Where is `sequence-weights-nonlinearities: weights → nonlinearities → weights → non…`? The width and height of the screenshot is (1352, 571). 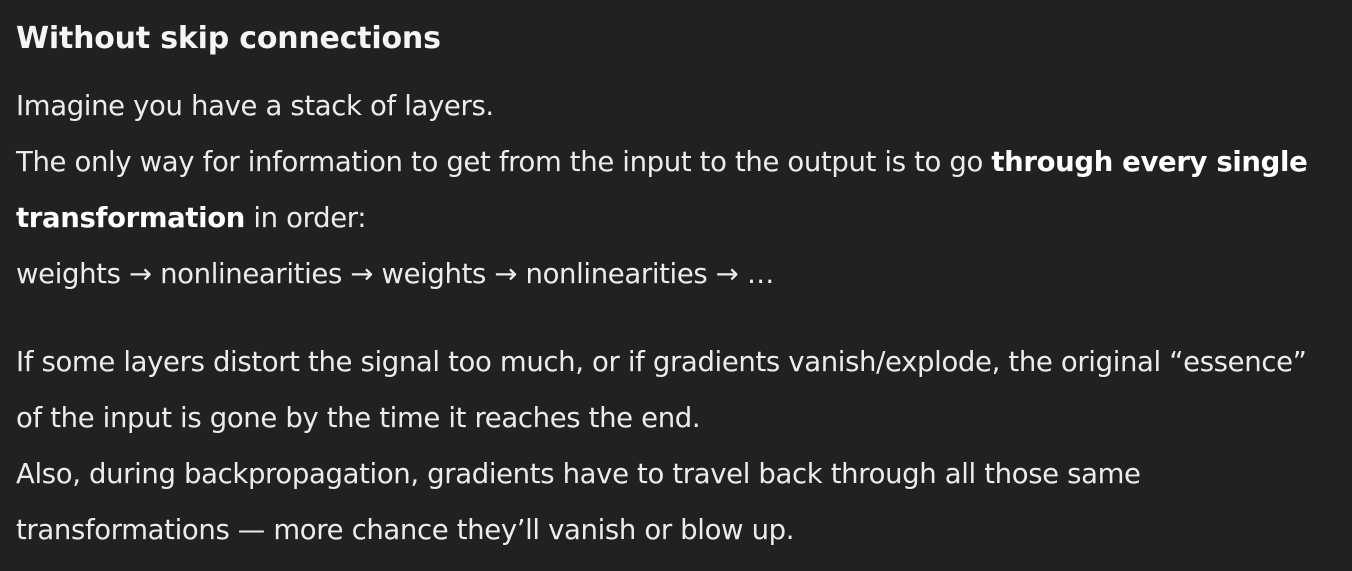
sequence-weights-nonlinearities: weights → nonlinearities → weights → non… is located at coordinates (395, 274).